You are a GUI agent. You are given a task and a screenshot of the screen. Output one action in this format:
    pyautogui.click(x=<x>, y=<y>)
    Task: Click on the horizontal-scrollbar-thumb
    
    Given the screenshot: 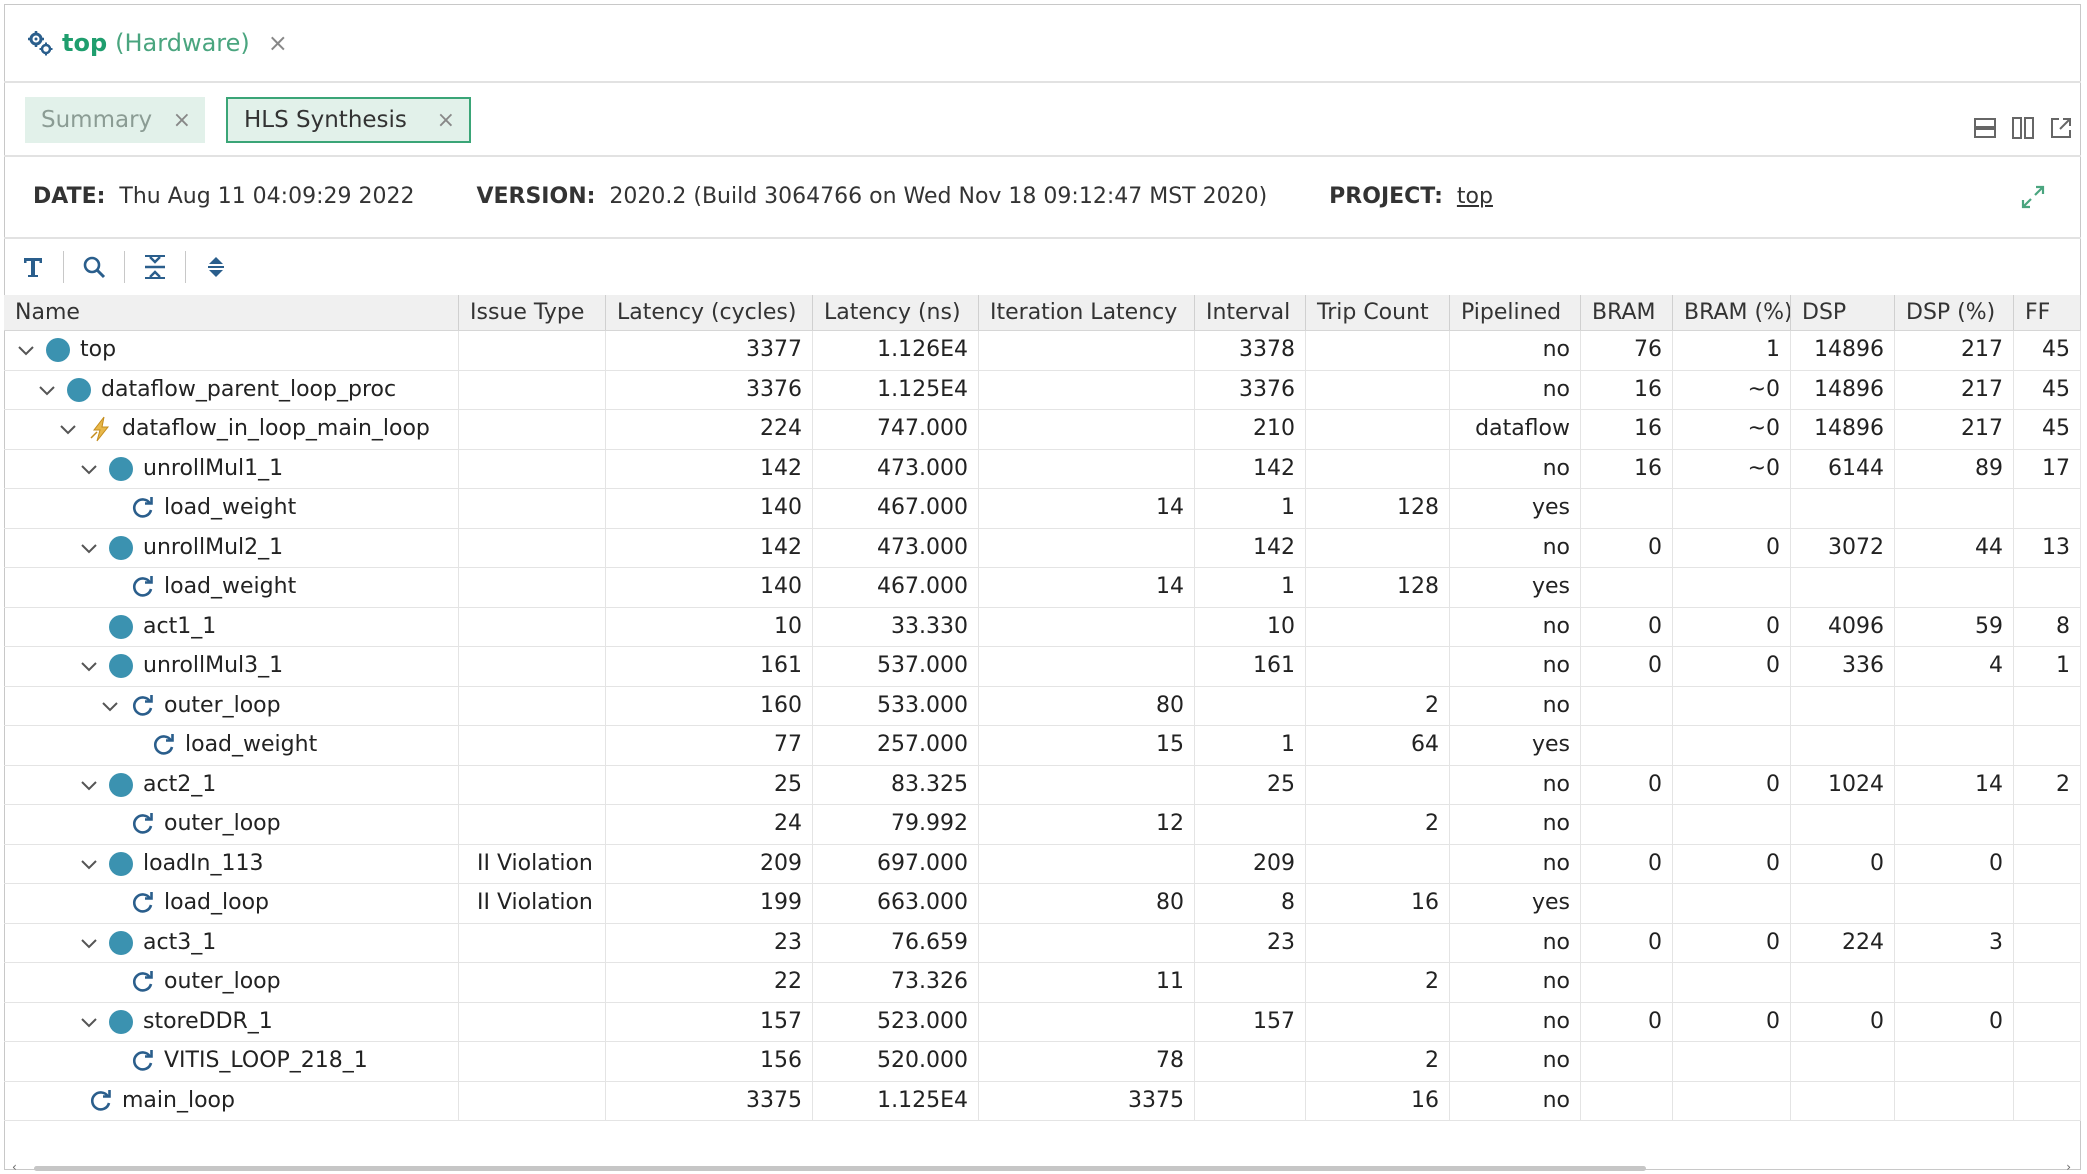 What is the action you would take?
    pyautogui.click(x=840, y=1168)
    